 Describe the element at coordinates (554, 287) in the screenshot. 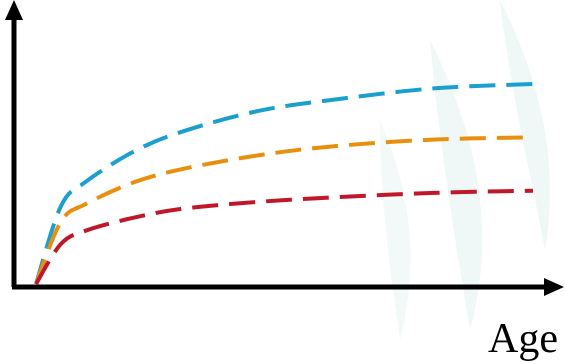

I see `x-axis-arrow` at that location.